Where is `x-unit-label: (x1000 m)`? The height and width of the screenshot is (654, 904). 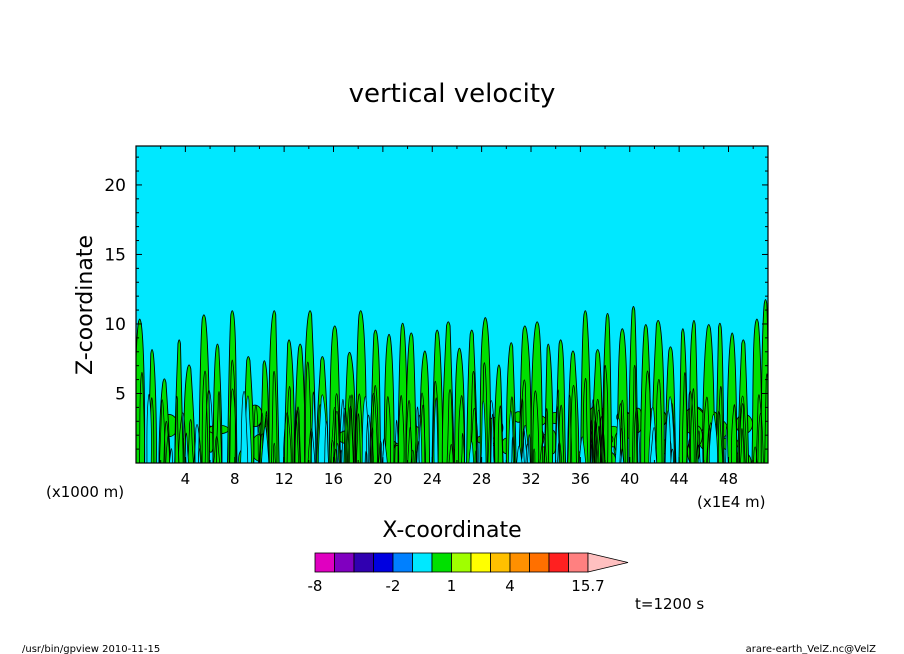 x-unit-label: (x1000 m) is located at coordinates (85, 492).